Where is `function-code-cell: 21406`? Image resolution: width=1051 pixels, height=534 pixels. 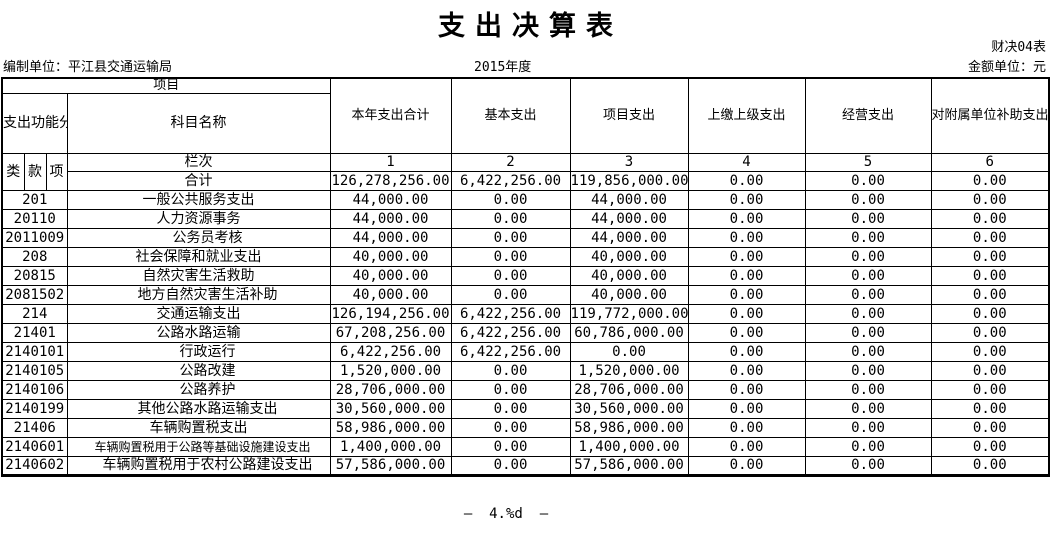 function-code-cell: 21406 is located at coordinates (34, 428).